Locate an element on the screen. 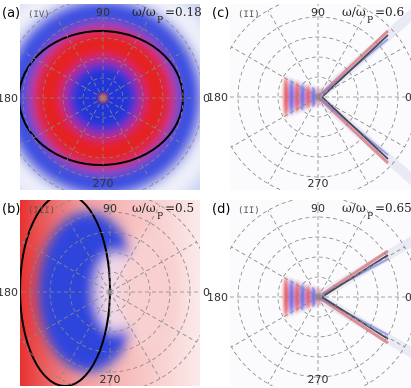 This screenshot has height=388, width=411. panel-label: (d) is located at coordinates (221, 209).